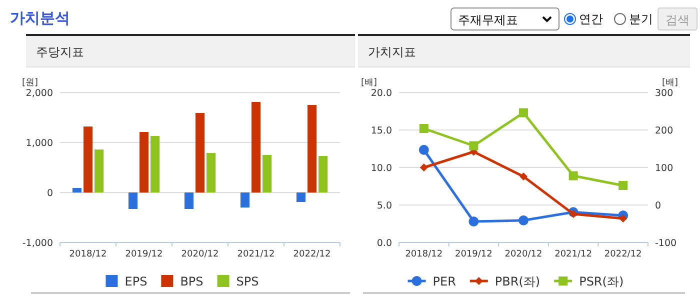 This screenshot has width=700, height=300. I want to click on y-tick-label: 0.0, so click(384, 243).